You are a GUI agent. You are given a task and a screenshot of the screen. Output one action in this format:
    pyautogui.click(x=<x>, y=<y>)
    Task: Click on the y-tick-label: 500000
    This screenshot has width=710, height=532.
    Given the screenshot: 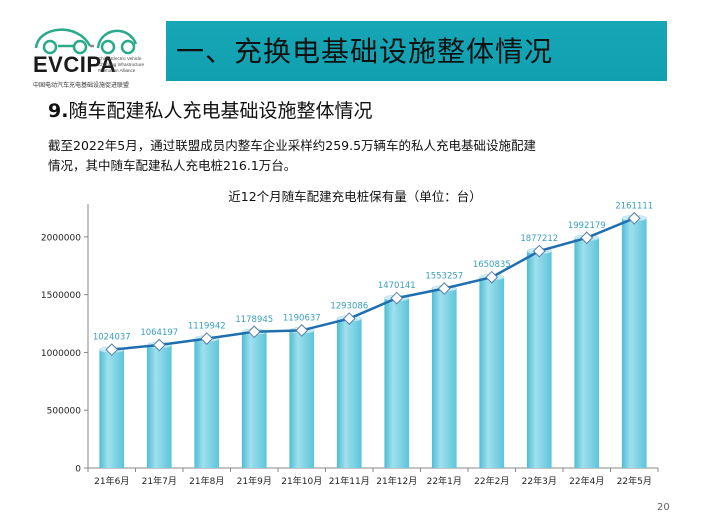 What is the action you would take?
    pyautogui.click(x=64, y=412)
    